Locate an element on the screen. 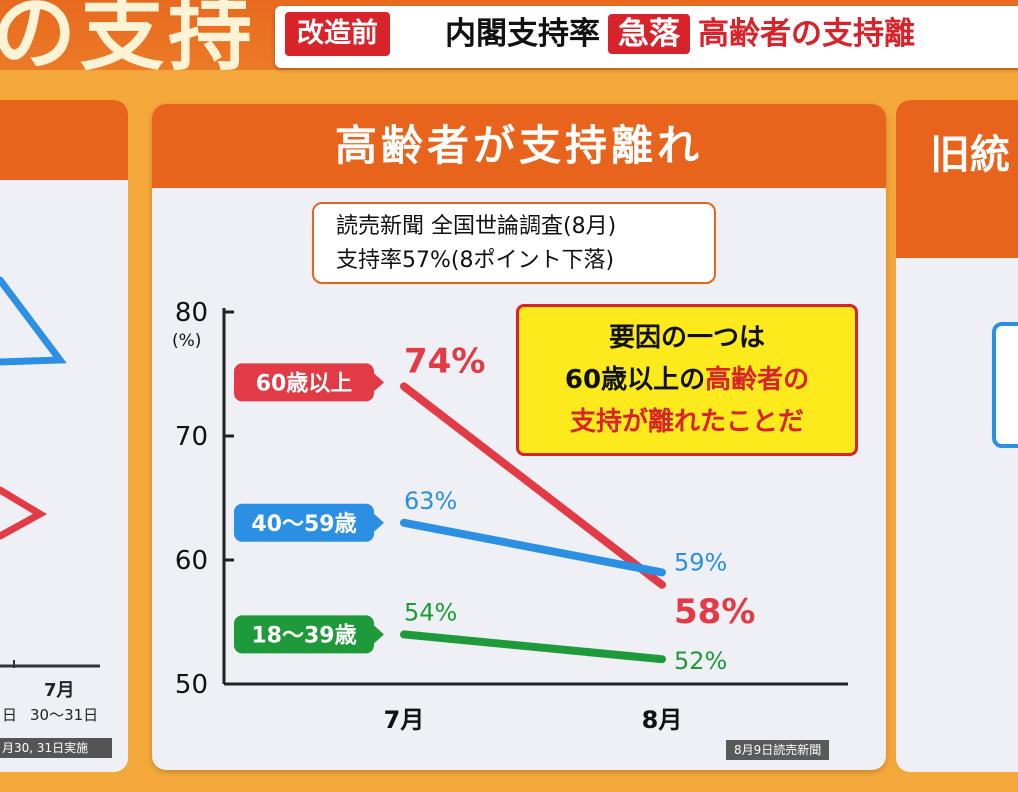 The width and height of the screenshot is (1018, 792). y-tick-label: 50 is located at coordinates (191, 685).